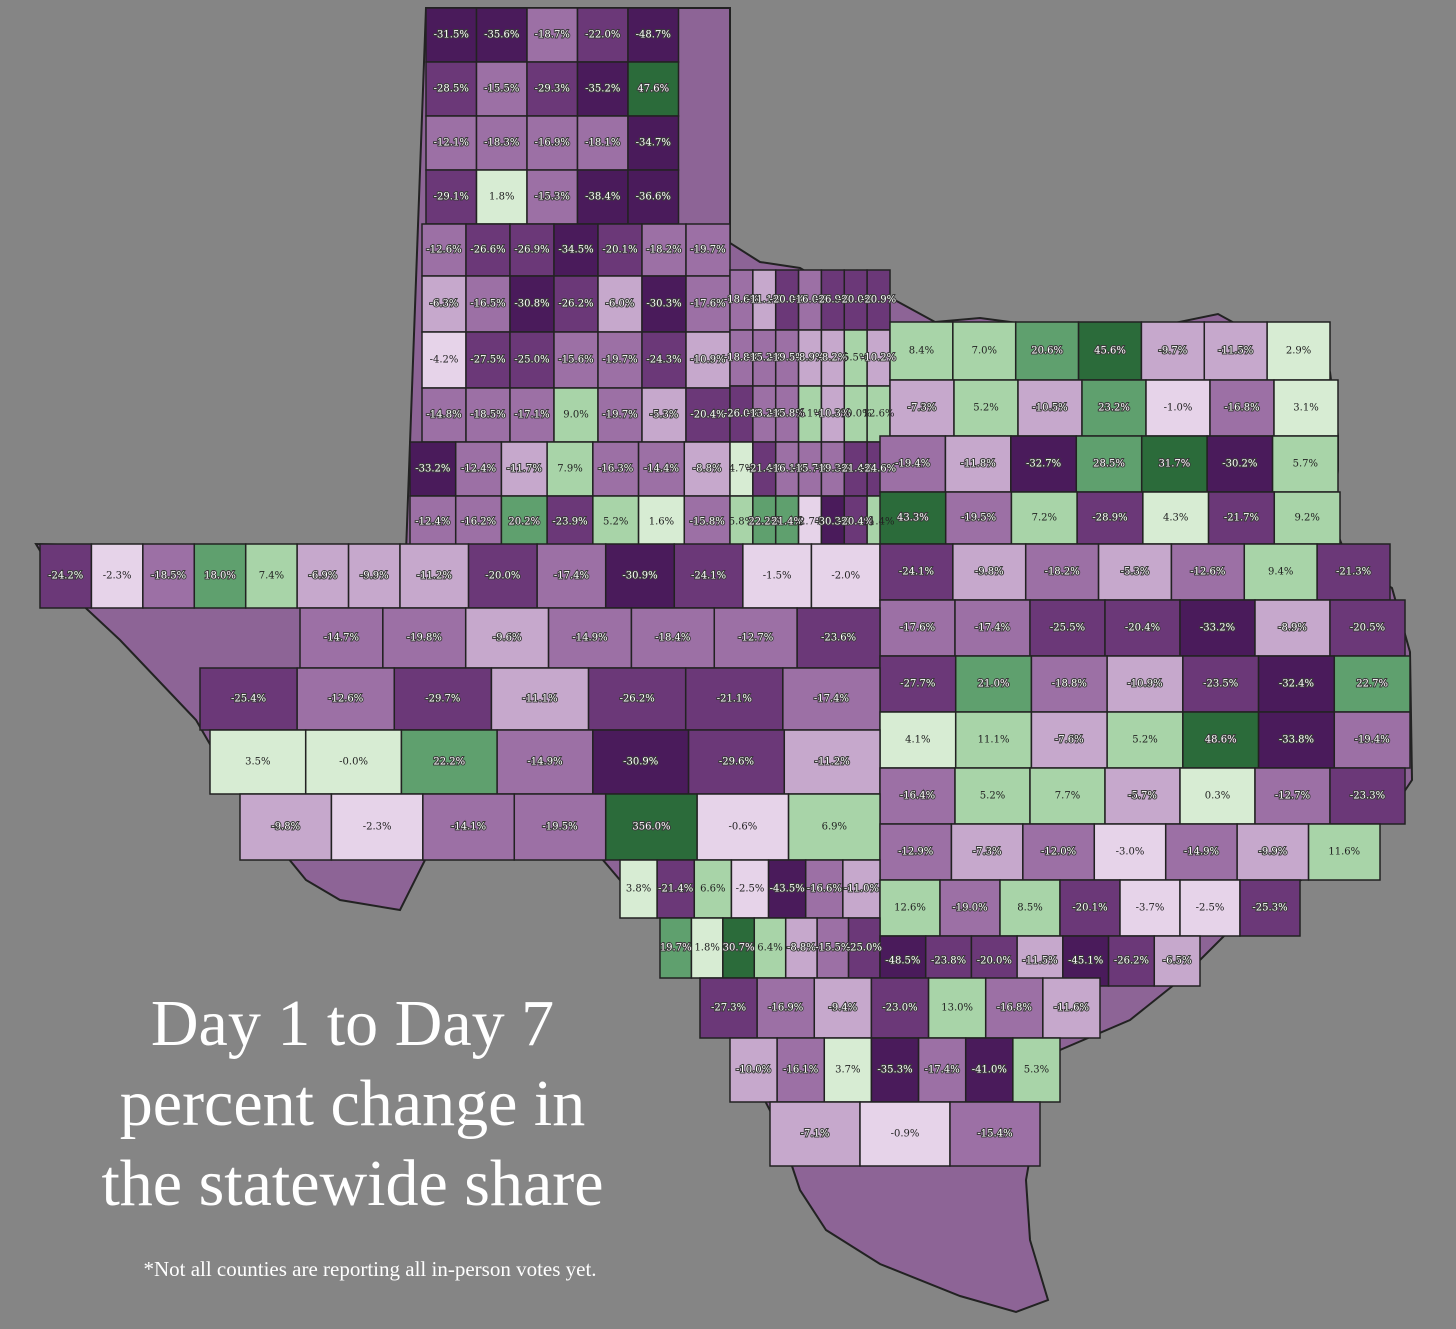 This screenshot has height=1329, width=1456. I want to click on county-value-label: -27.3%, so click(728, 1008).